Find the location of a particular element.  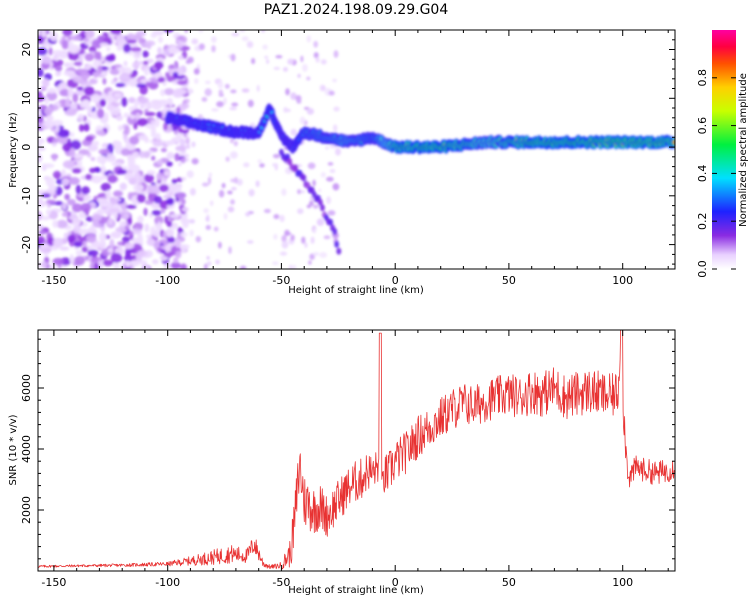

colorbar-tick-label-3: 0.6 is located at coordinates (702, 126).